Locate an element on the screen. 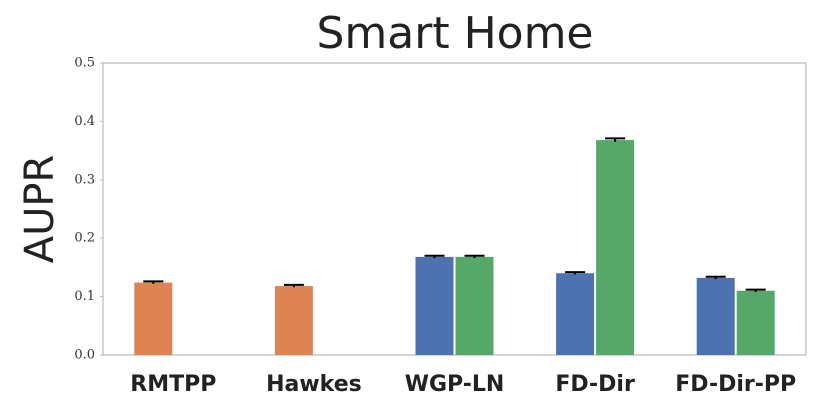 This screenshot has width=831, height=416. x-tick-label: Hawkes is located at coordinates (314, 384).